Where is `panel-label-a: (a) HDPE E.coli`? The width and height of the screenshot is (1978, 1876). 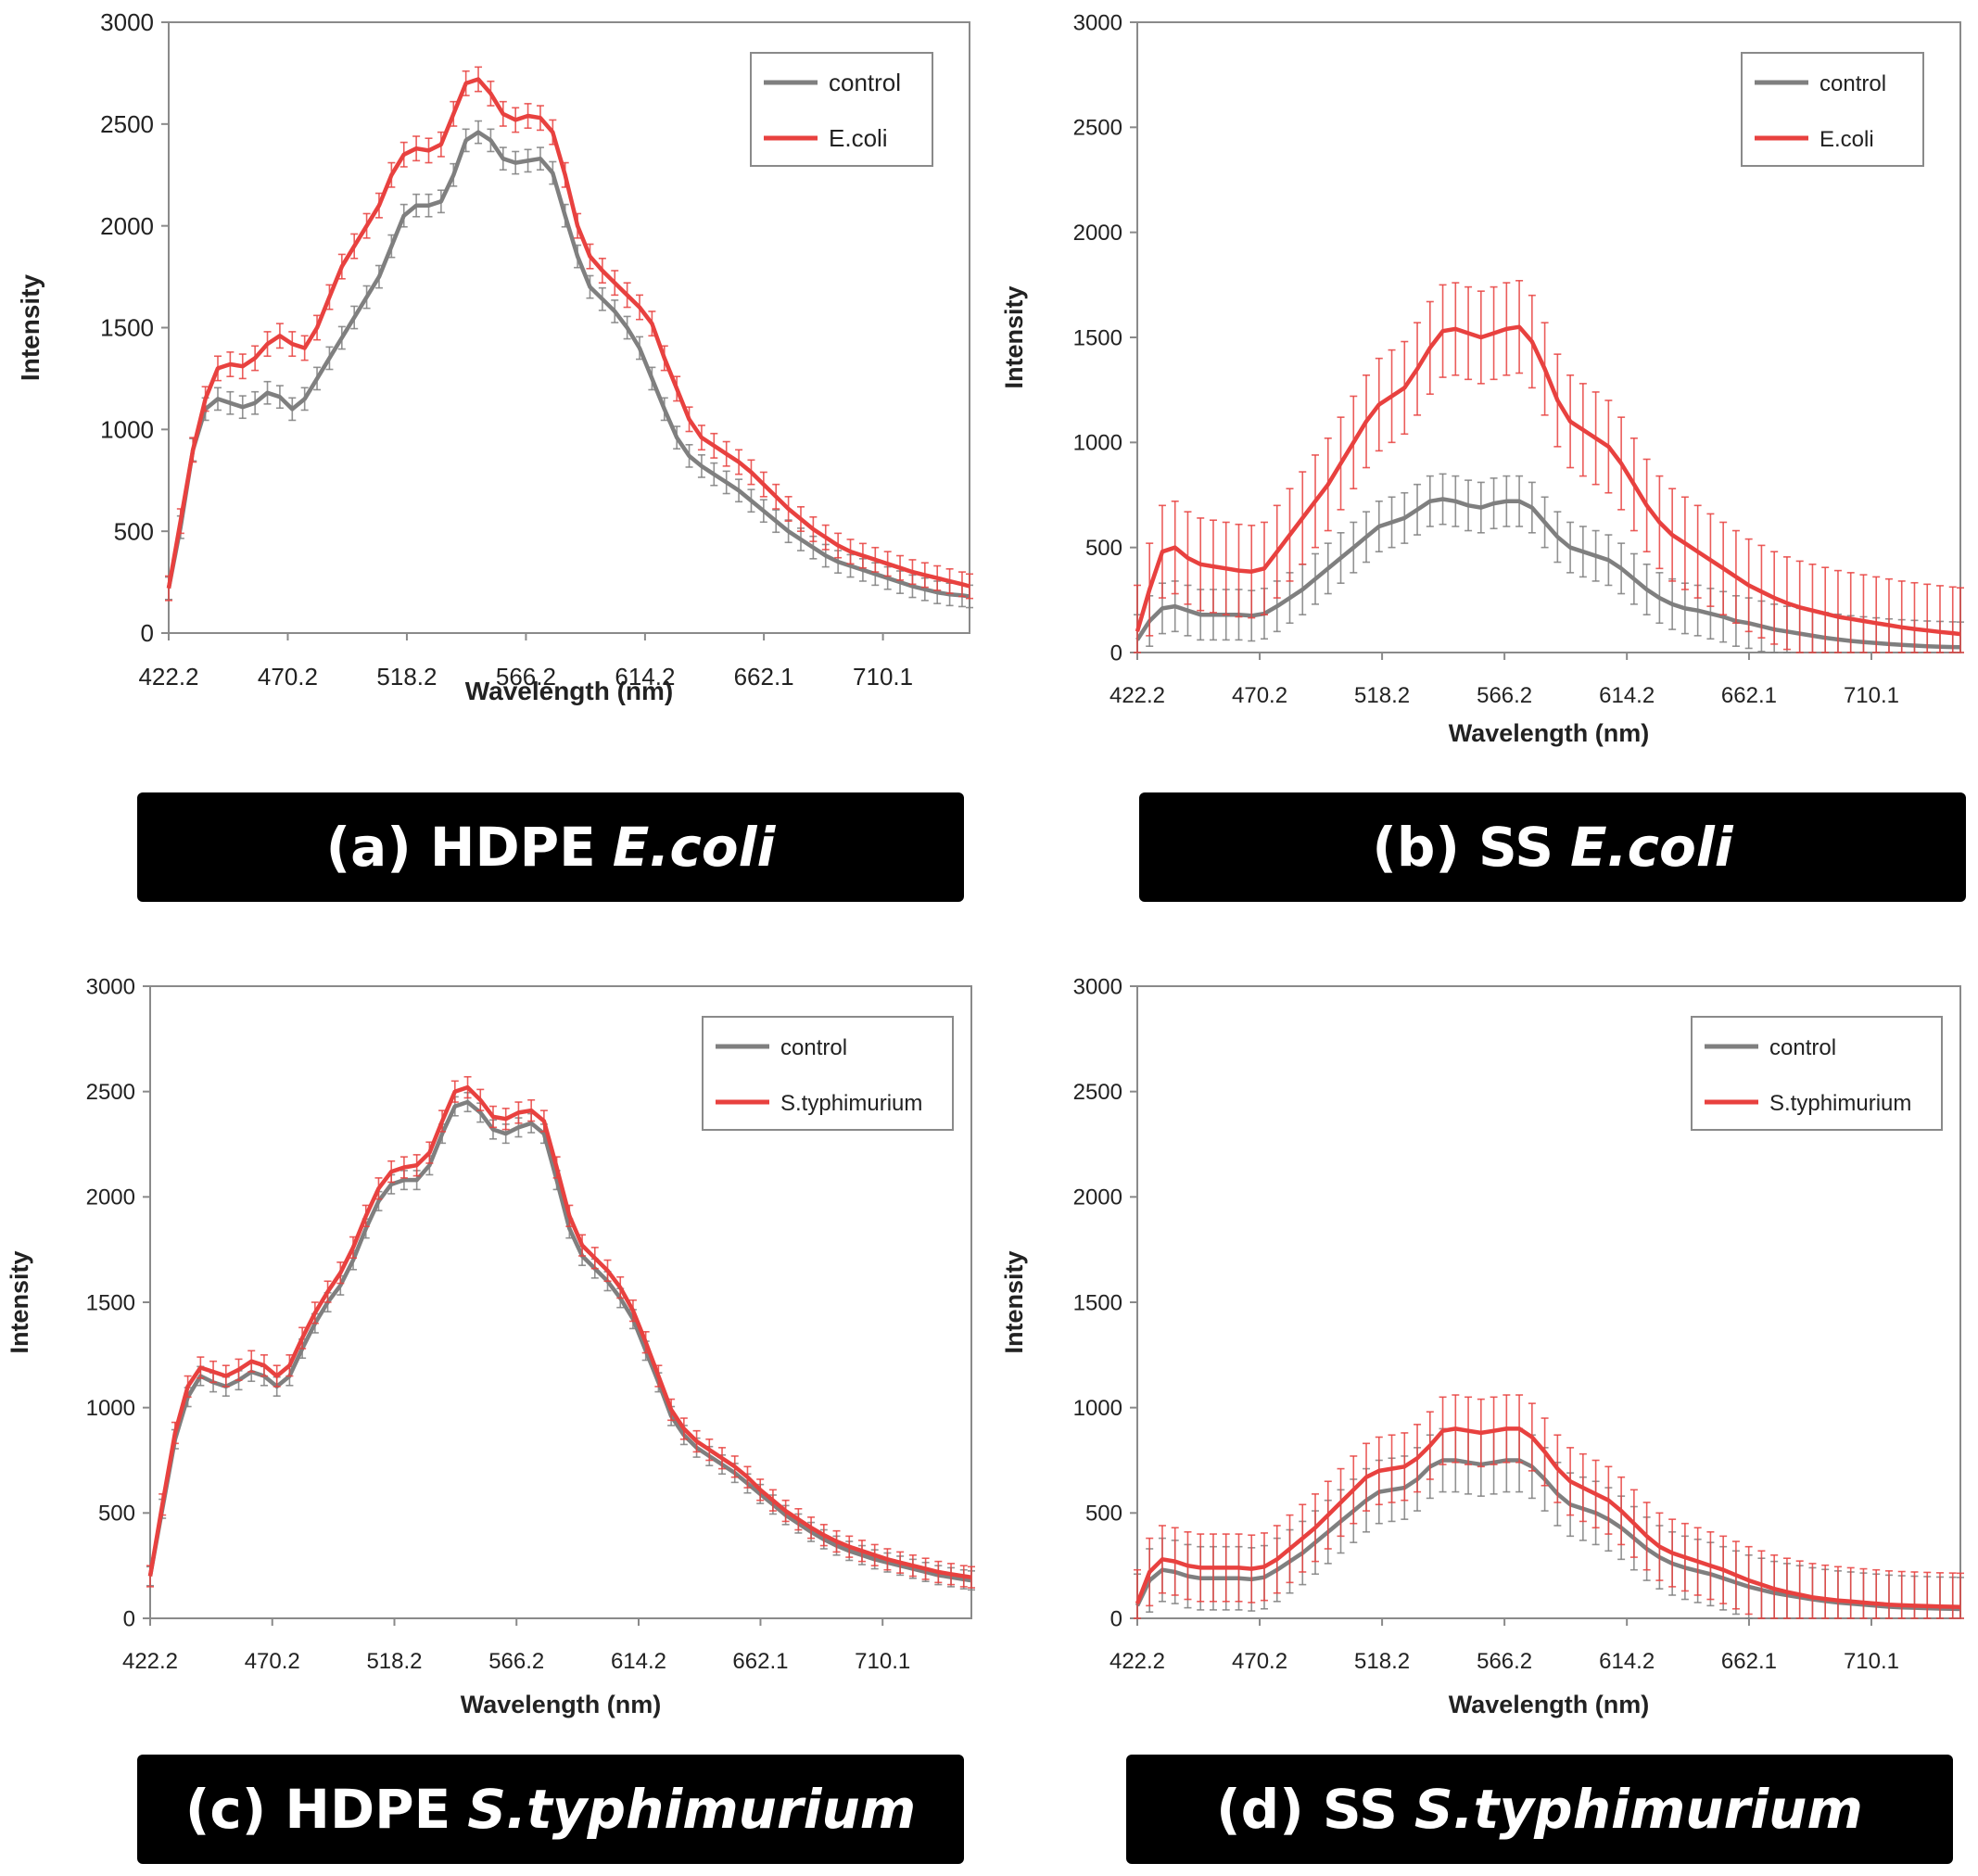
panel-label-a: (a) HDPE E.coli is located at coordinates (550, 847).